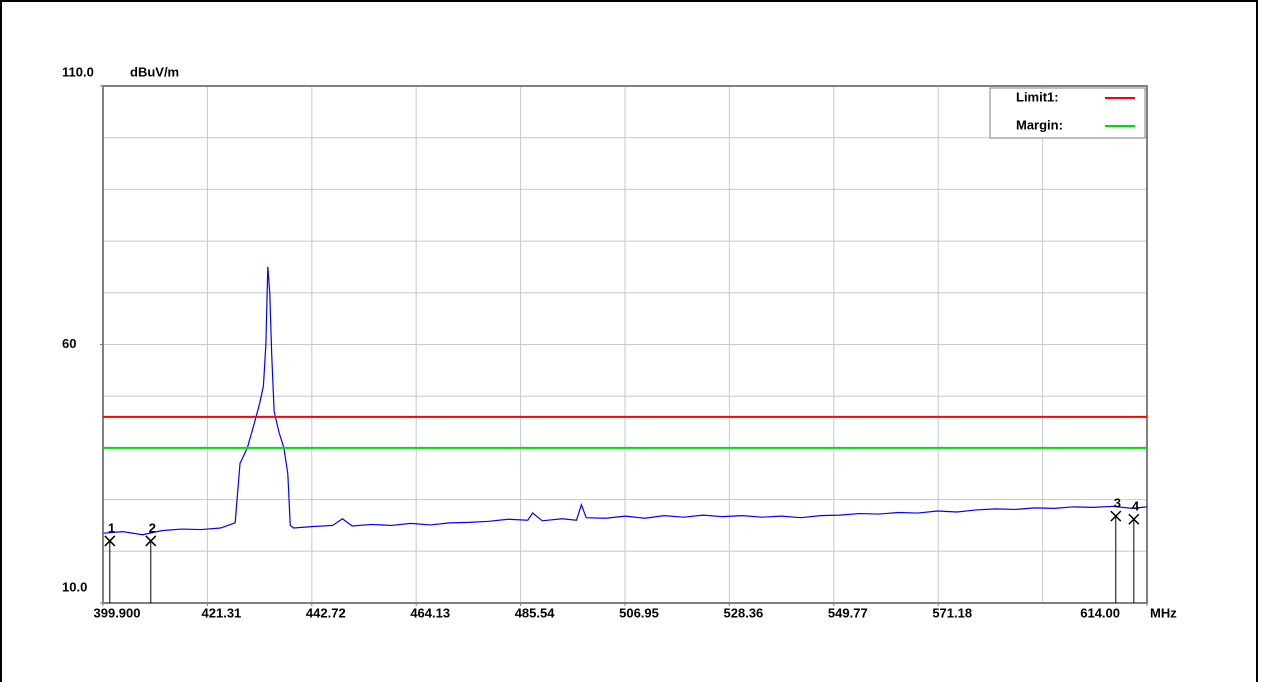  Describe the element at coordinates (222, 612) in the screenshot. I see `x-tick-label: 421.31` at that location.